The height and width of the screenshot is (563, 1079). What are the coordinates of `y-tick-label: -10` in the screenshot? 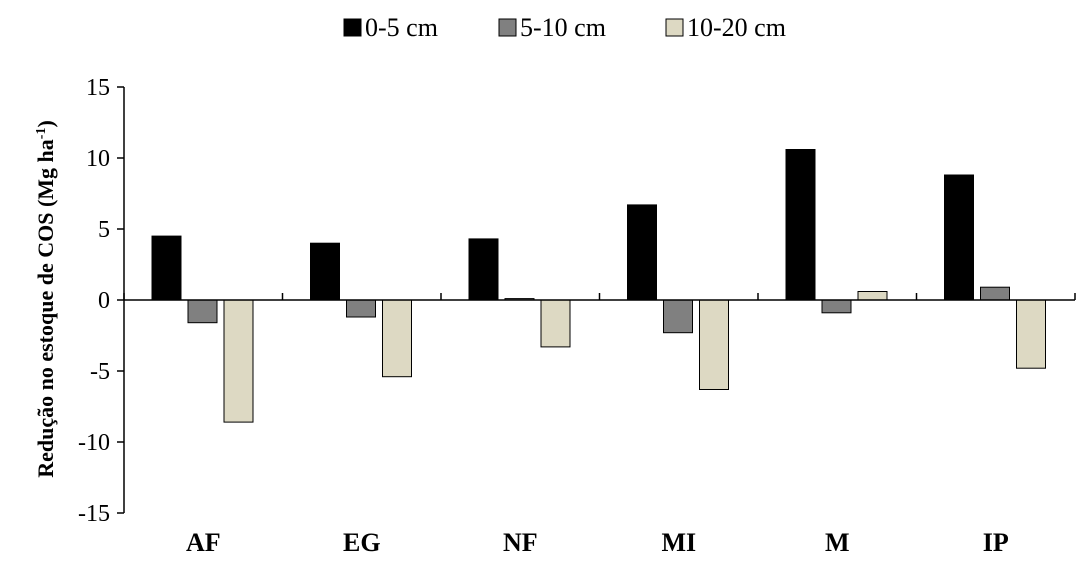 It's located at (94, 443).